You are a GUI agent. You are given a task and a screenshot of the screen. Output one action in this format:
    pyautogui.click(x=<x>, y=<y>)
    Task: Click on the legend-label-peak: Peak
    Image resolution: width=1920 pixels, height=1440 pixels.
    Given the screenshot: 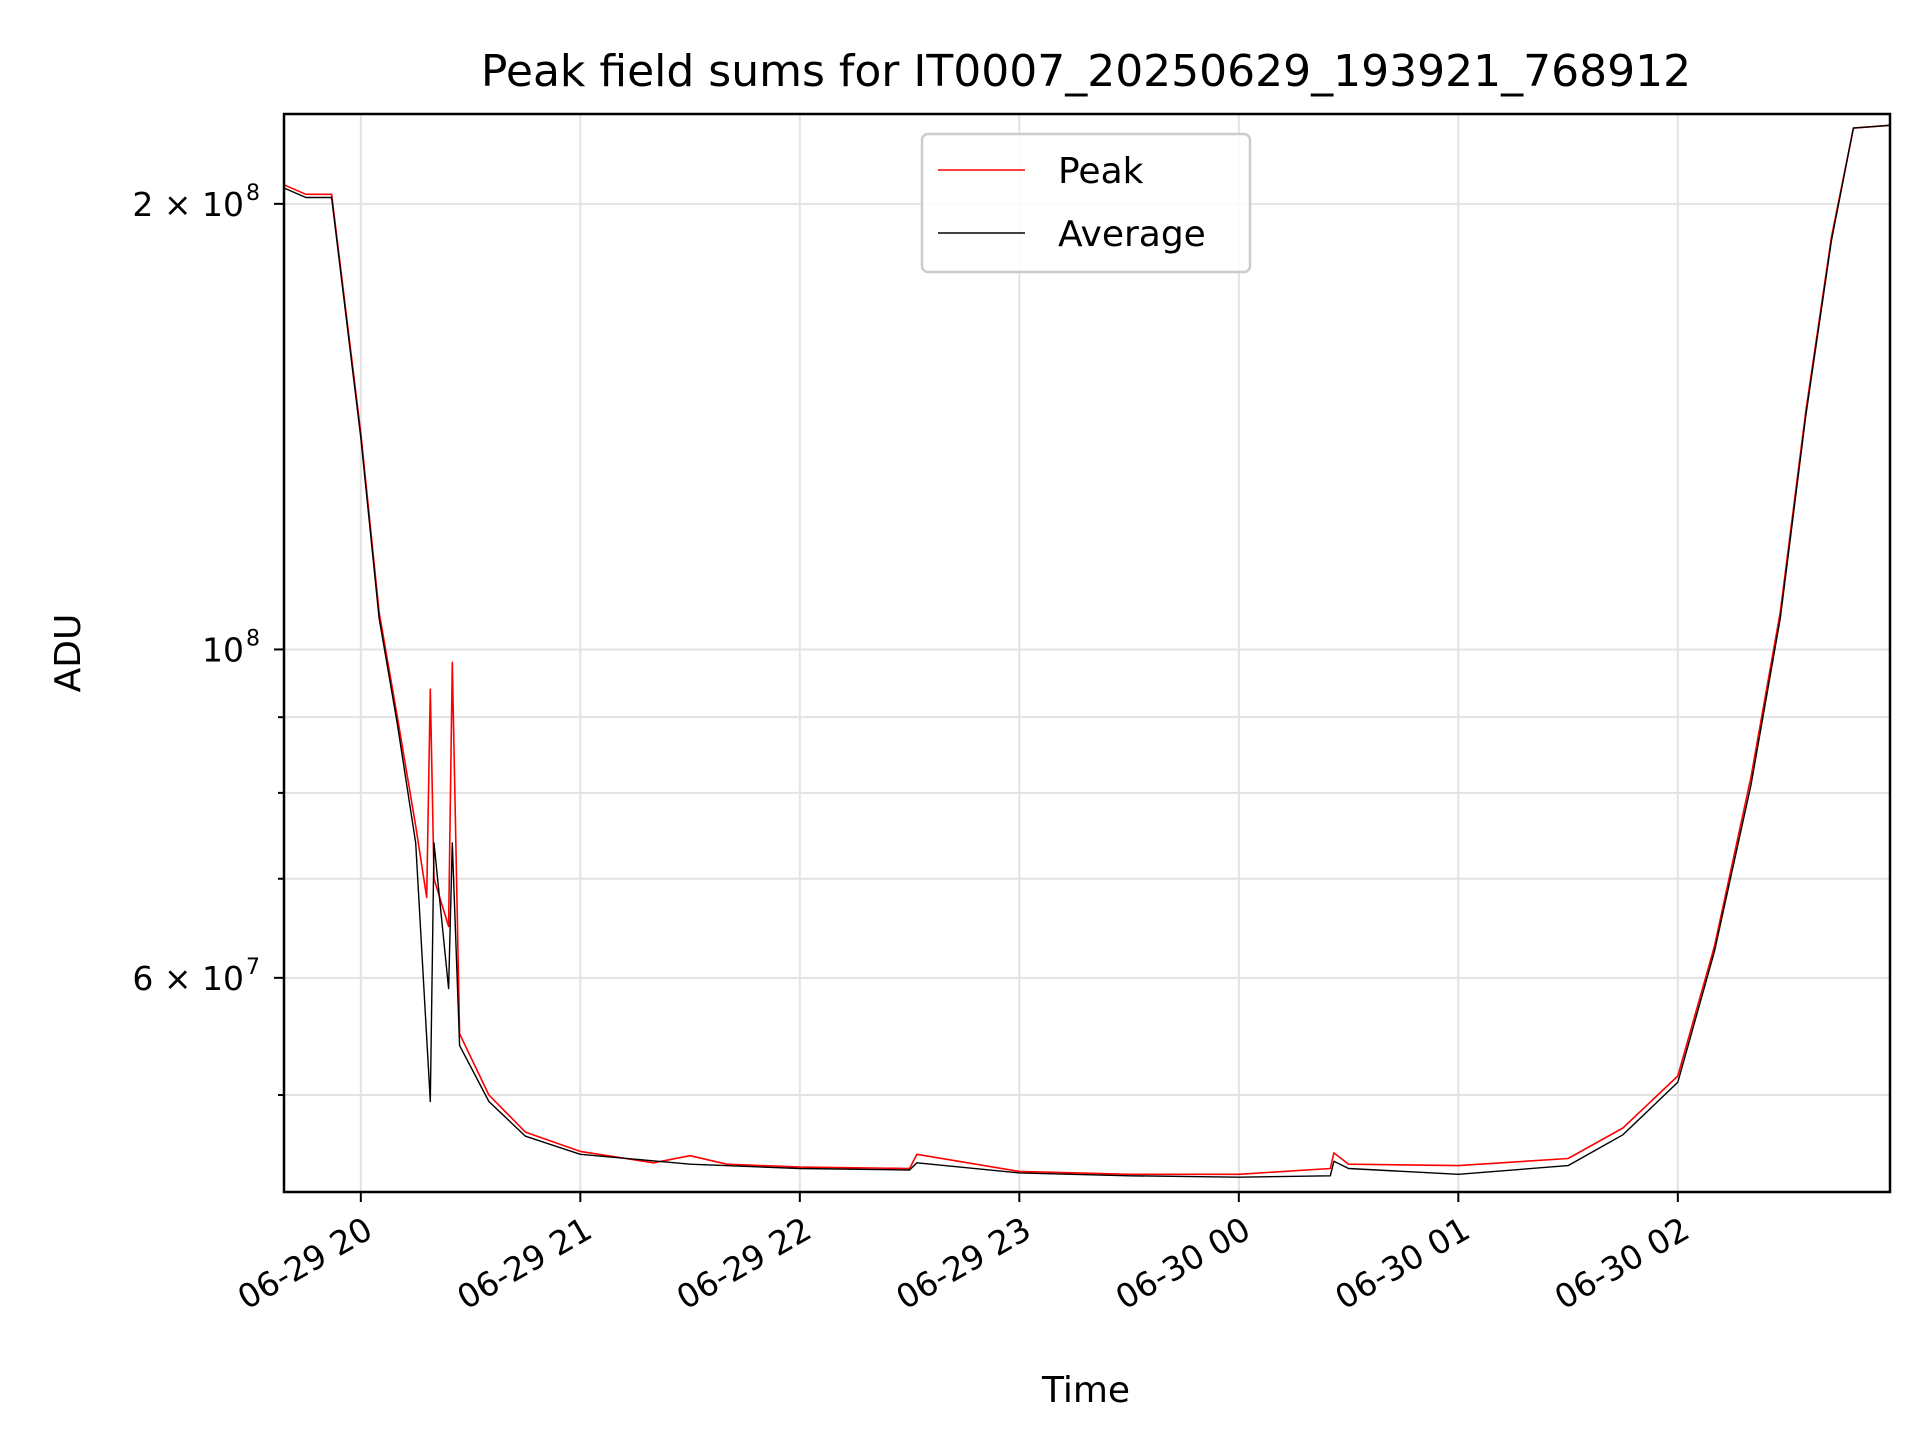 What is the action you would take?
    pyautogui.click(x=1101, y=171)
    